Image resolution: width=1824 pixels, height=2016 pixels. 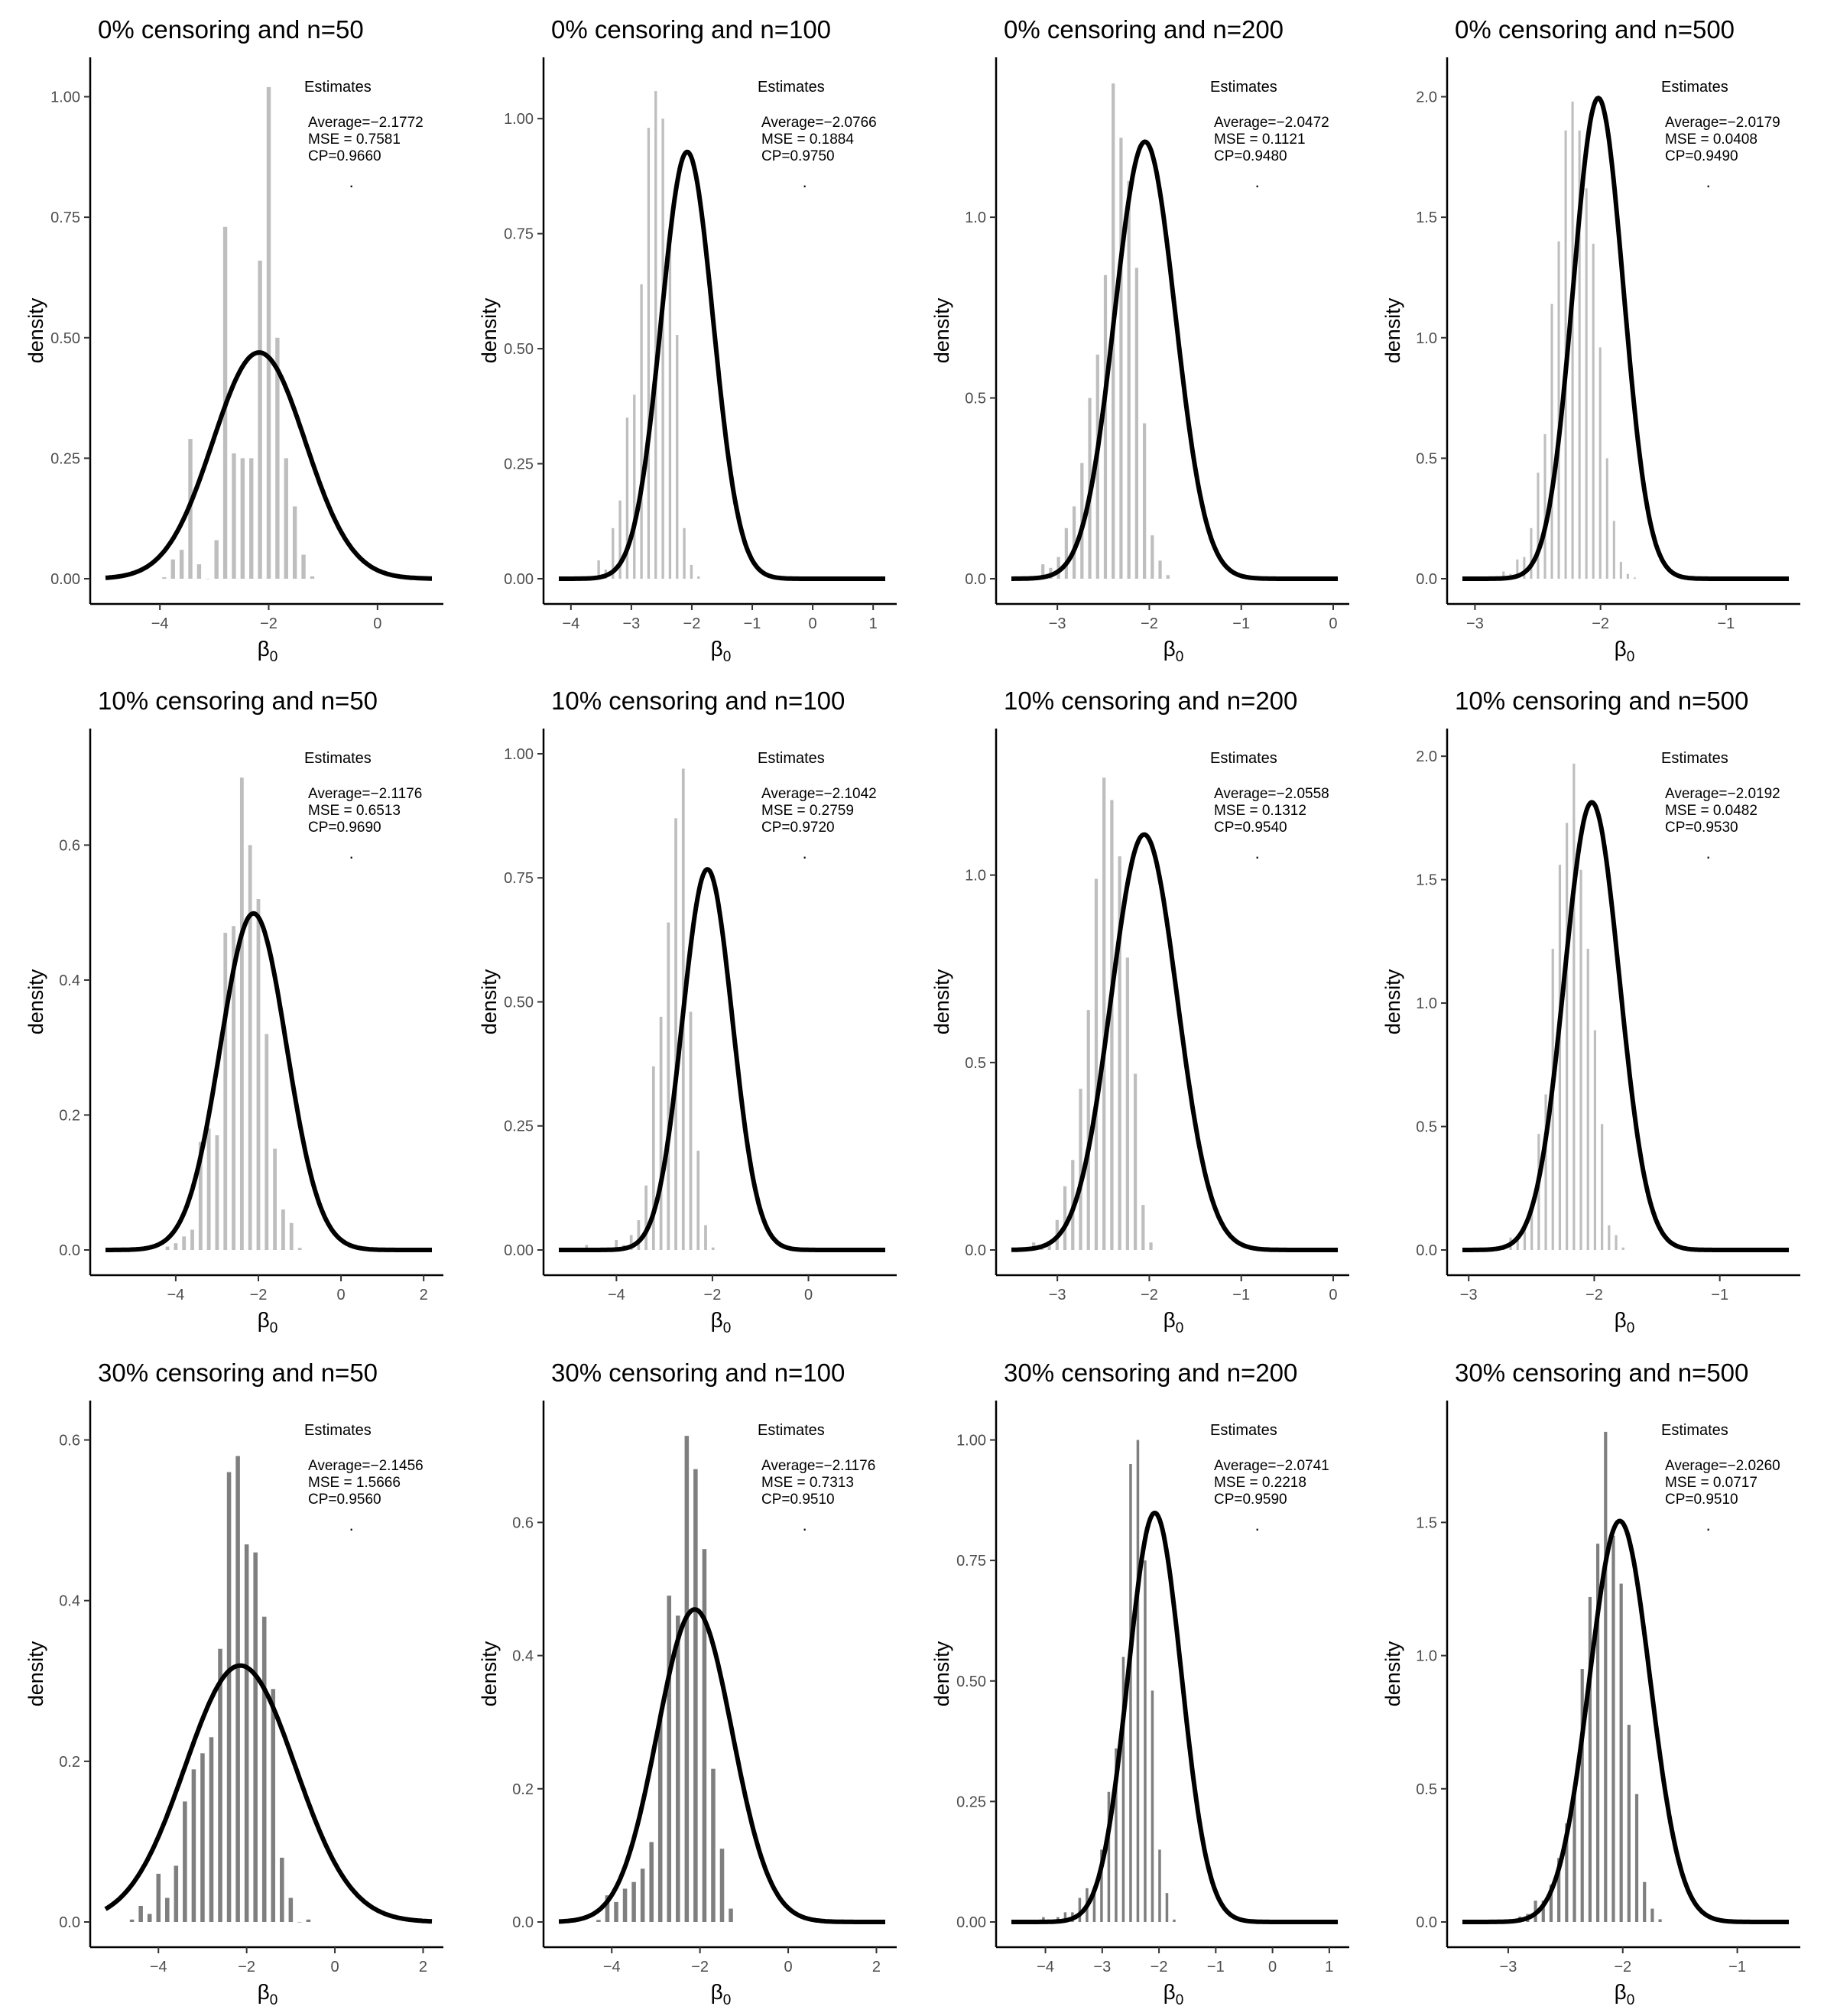 I want to click on legend-mse: MSE = 0.7581, so click(x=355, y=139).